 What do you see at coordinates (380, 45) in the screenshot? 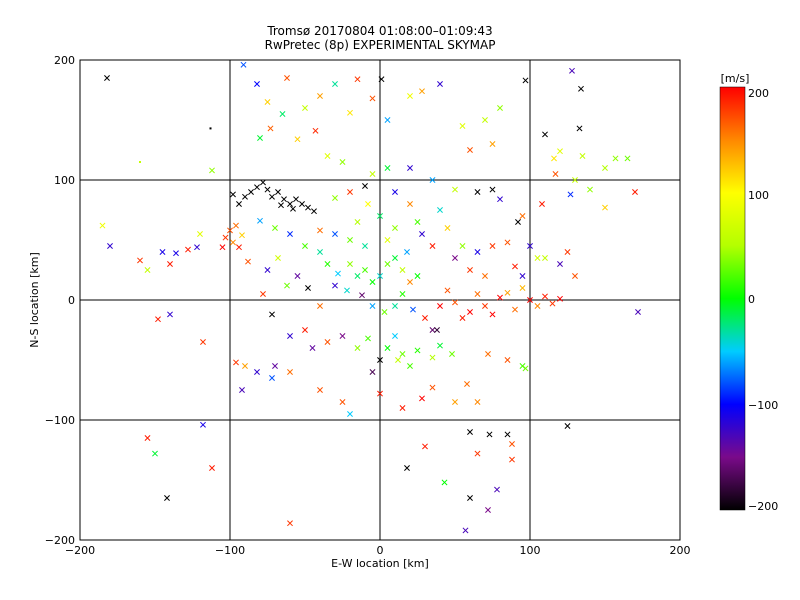
I see `chart-subtitle: RwPretec (8p) EXPERIMENTAL SKYMAP` at bounding box center [380, 45].